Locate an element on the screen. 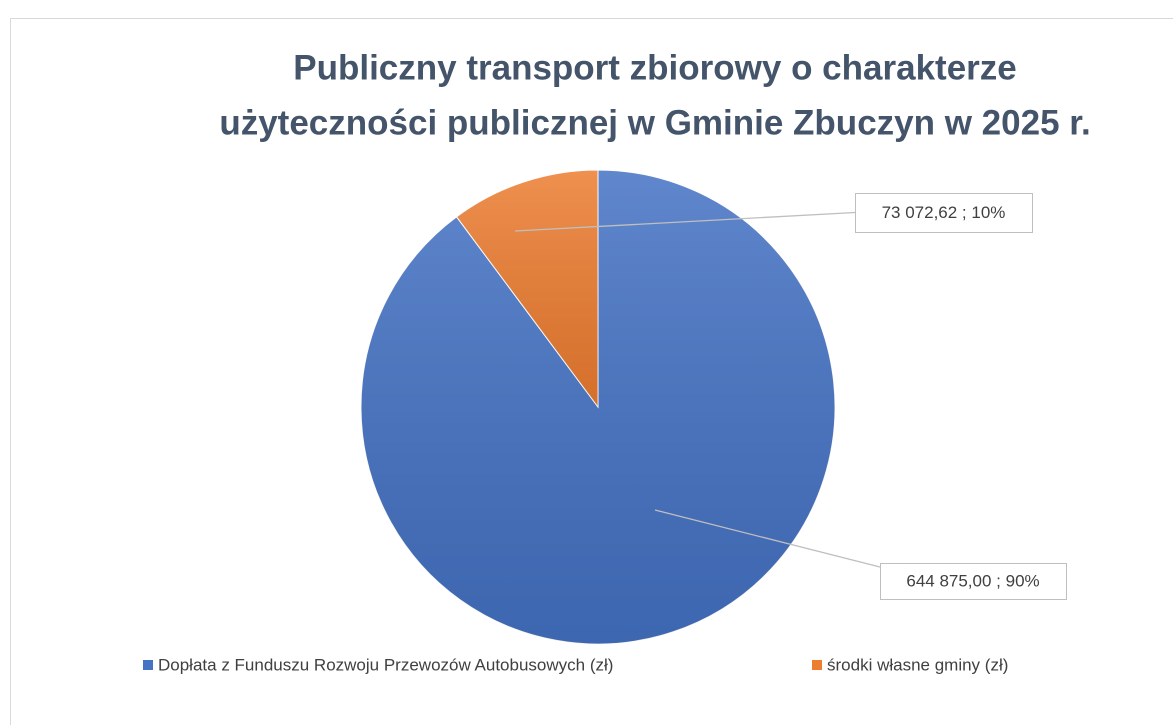 The width and height of the screenshot is (1173, 725). data-label: 644 875,00 ; 90% is located at coordinates (972, 580).